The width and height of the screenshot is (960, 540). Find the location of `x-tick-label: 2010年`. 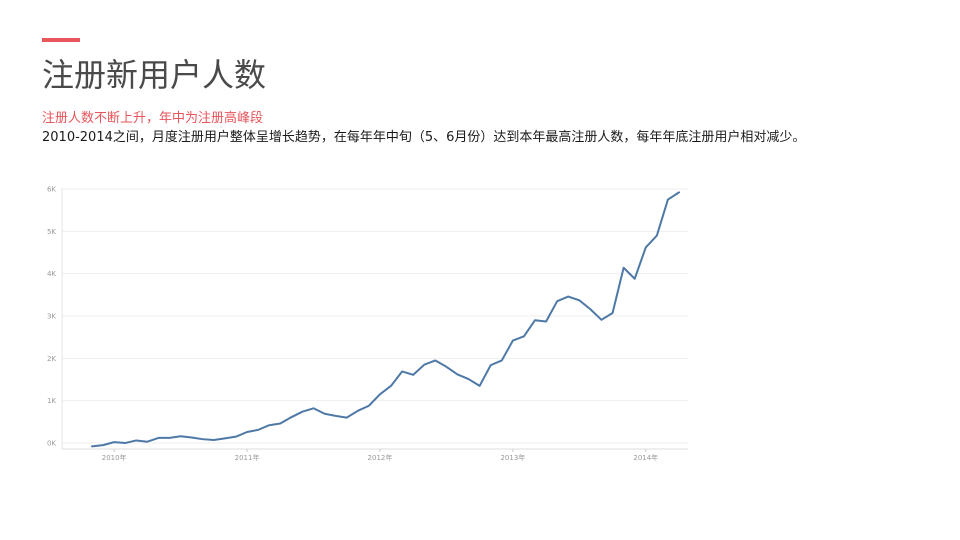

x-tick-label: 2010年 is located at coordinates (114, 457).